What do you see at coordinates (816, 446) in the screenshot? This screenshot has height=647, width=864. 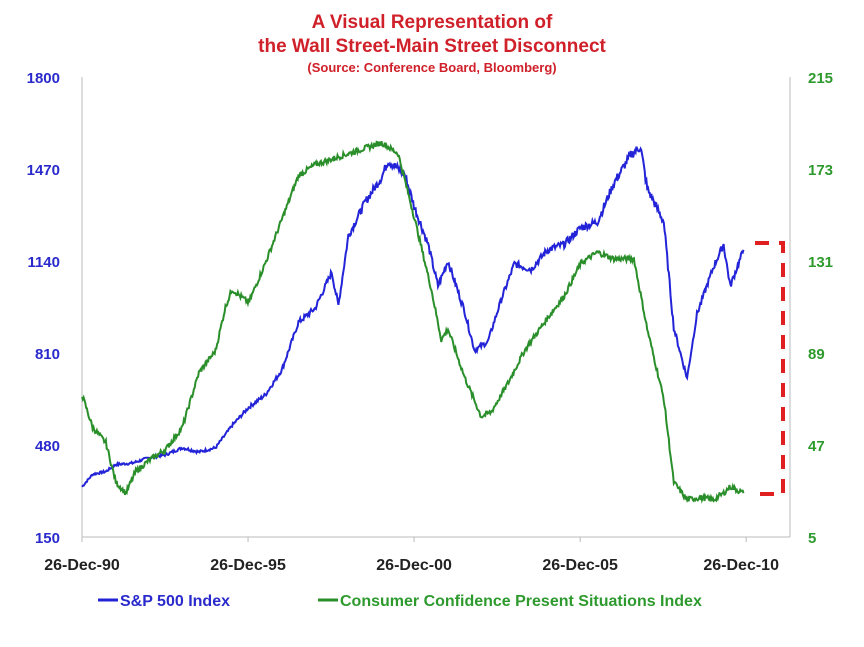 I see `y-right-tick-label: 47` at bounding box center [816, 446].